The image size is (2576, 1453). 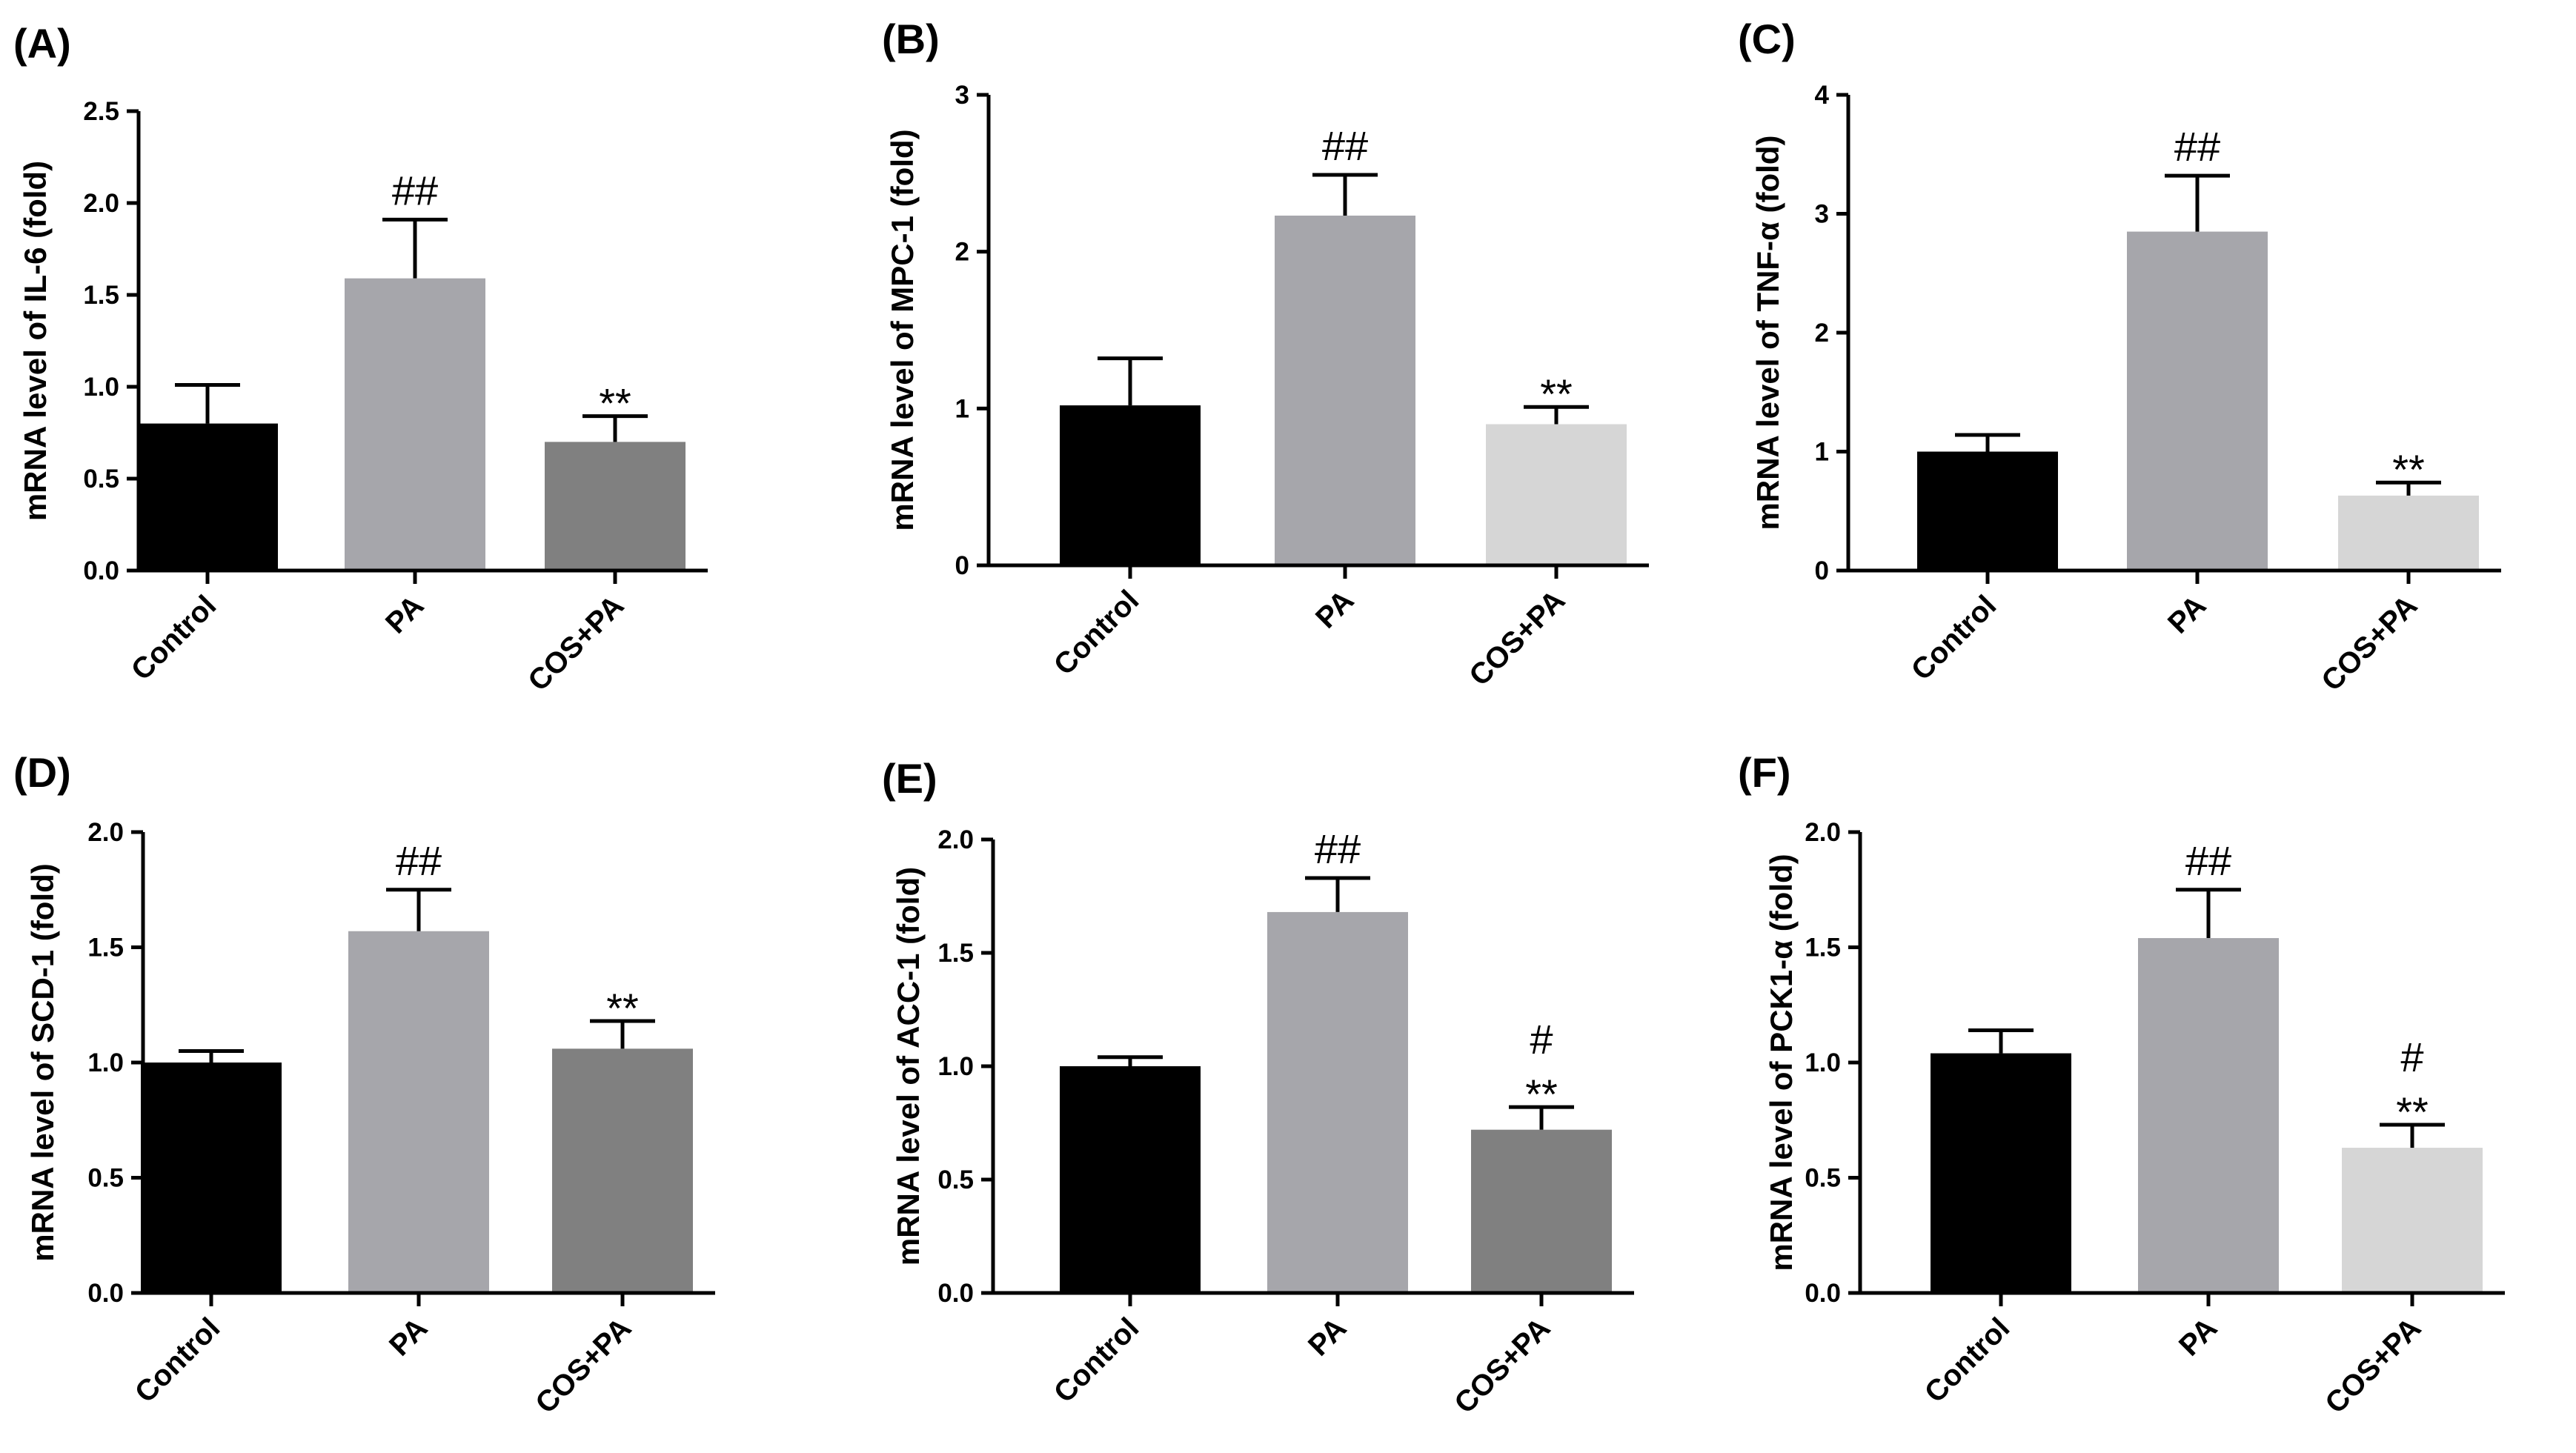 What do you see at coordinates (105, 1179) in the screenshot?
I see `panel-d-y-tick-label-1: 0.5` at bounding box center [105, 1179].